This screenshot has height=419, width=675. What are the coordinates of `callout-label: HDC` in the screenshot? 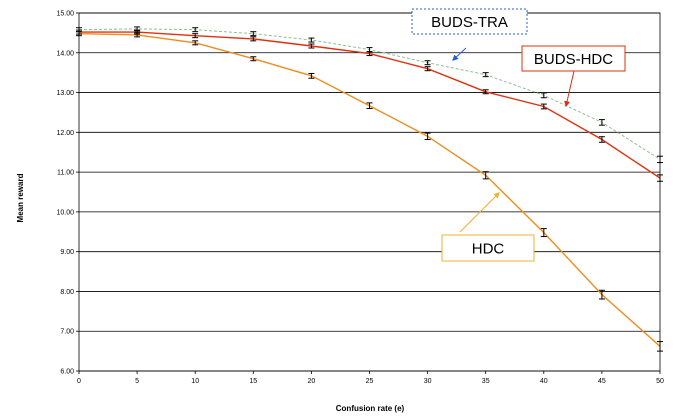 It's located at (488, 249).